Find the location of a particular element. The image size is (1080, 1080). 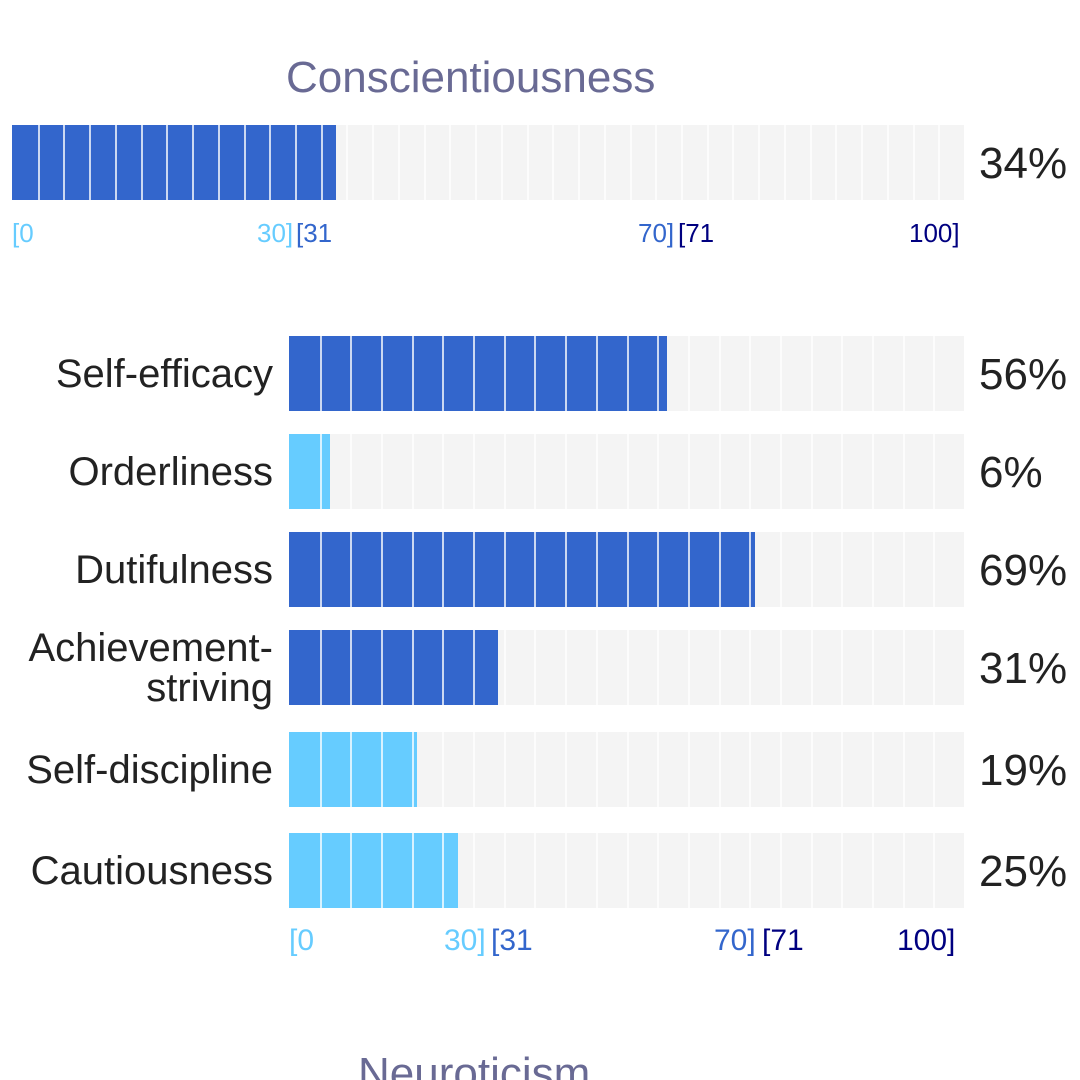

facet-percent: 6% is located at coordinates (1011, 472).